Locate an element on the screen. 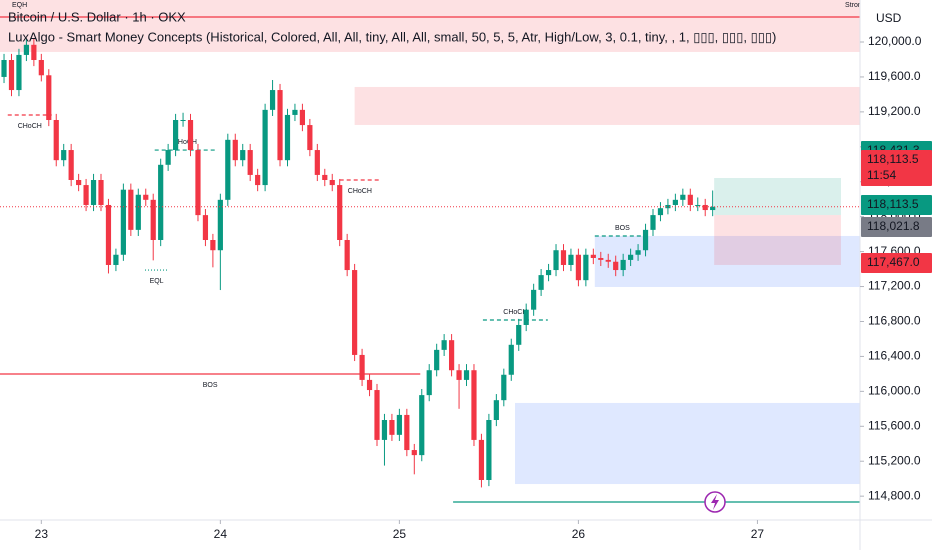 The height and width of the screenshot is (550, 932). alert-icon is located at coordinates (715, 502).